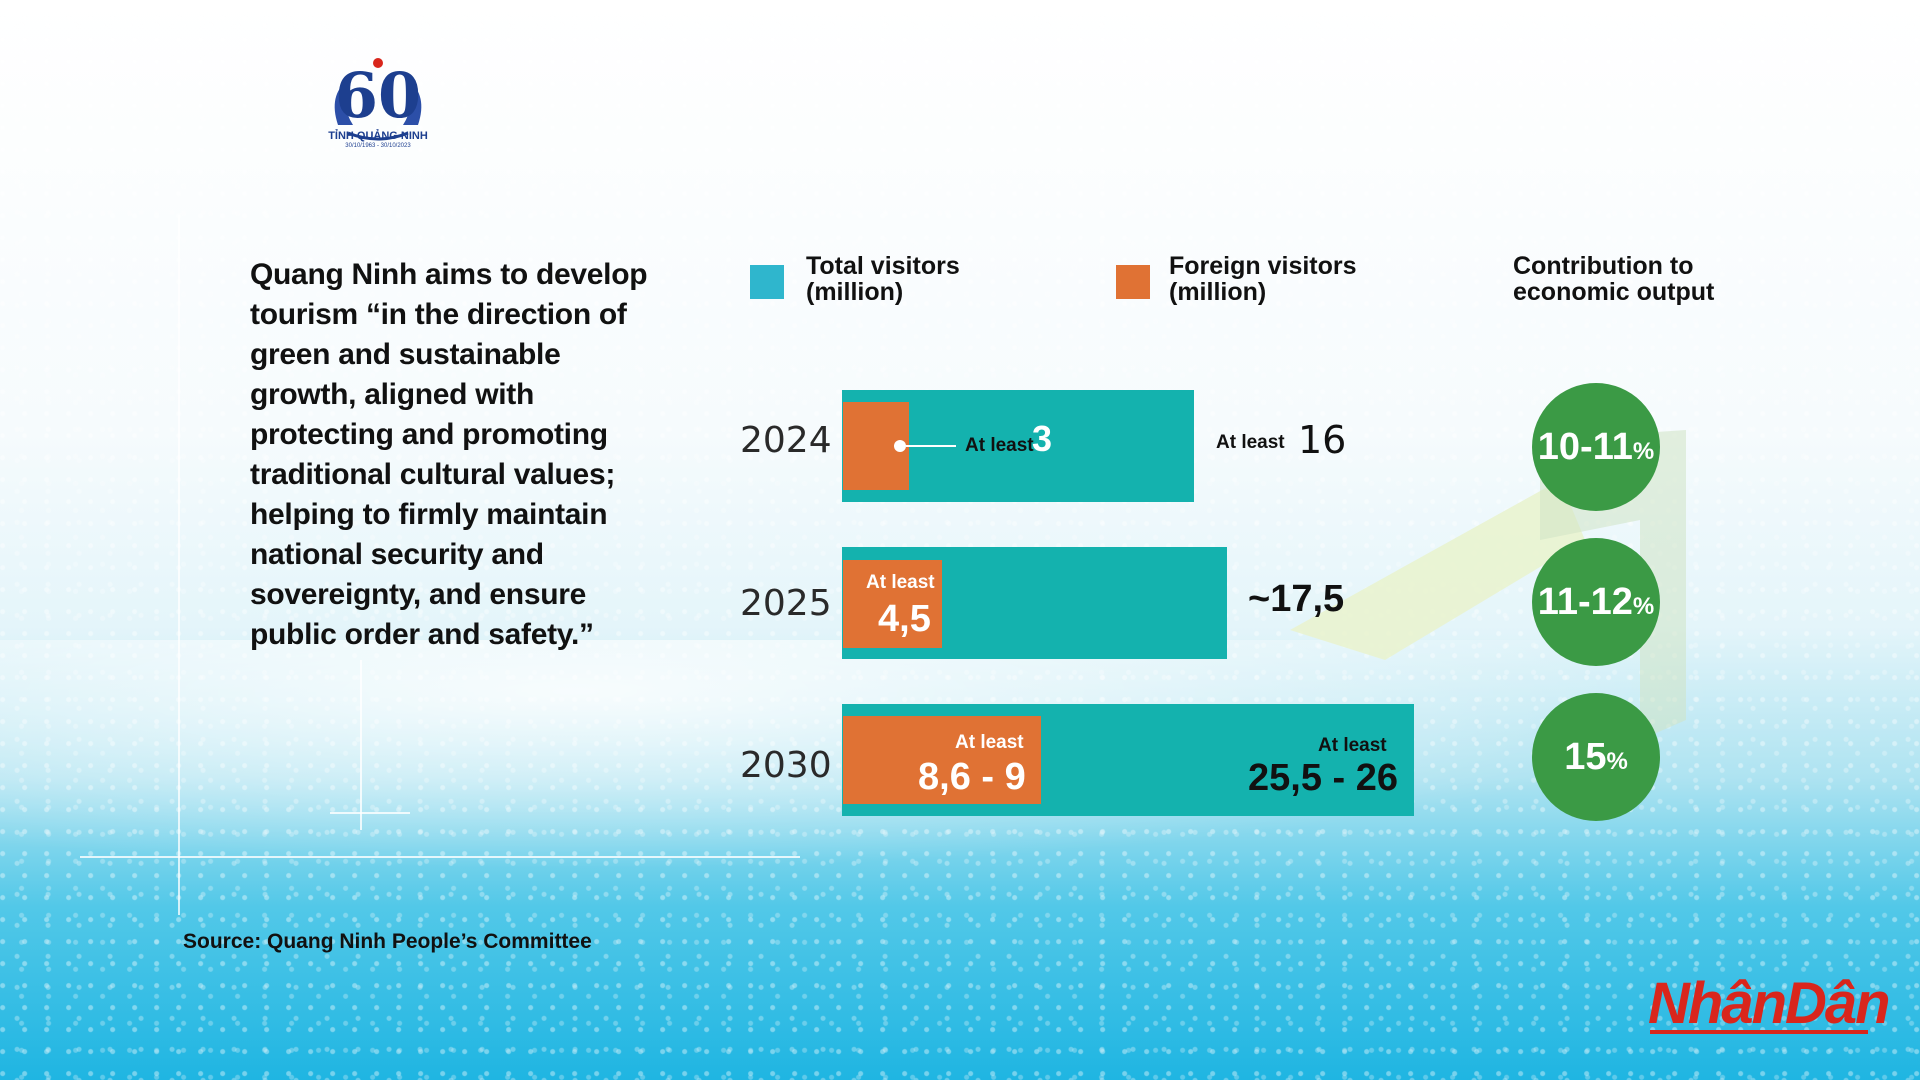 The image size is (1920, 1080). Describe the element at coordinates (904, 619) in the screenshot. I see `foreign-value-2025: 4,5` at that location.